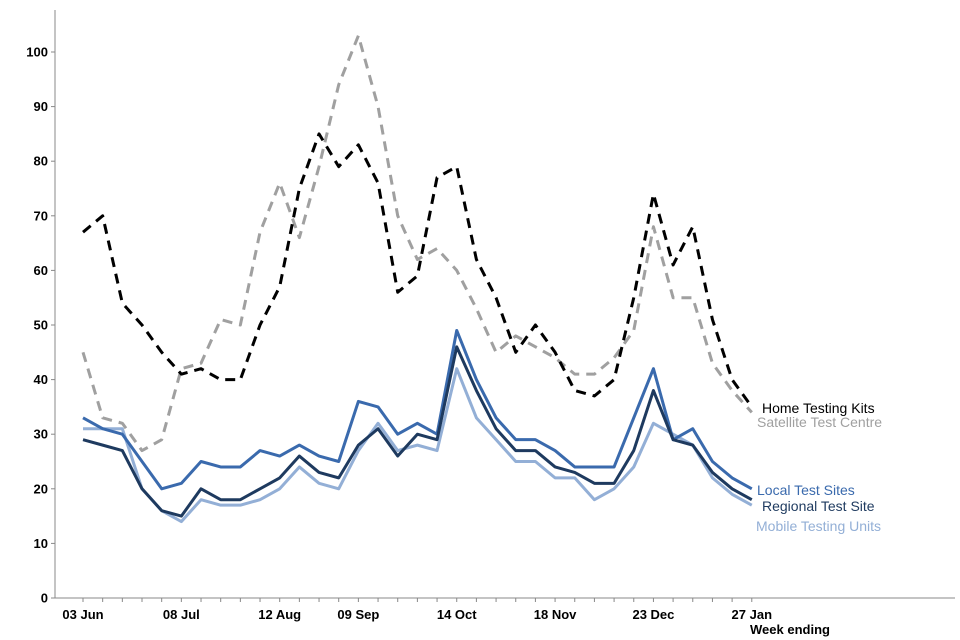  Describe the element at coordinates (41, 379) in the screenshot. I see `y-tick-label: 40` at that location.